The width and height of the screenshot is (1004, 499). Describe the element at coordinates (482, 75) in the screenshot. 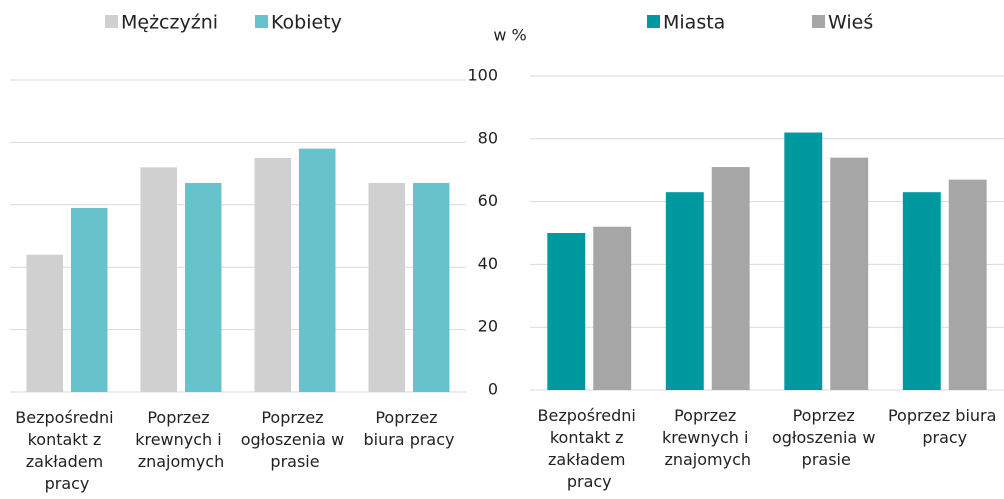

I see `y-tick-label: 100` at that location.